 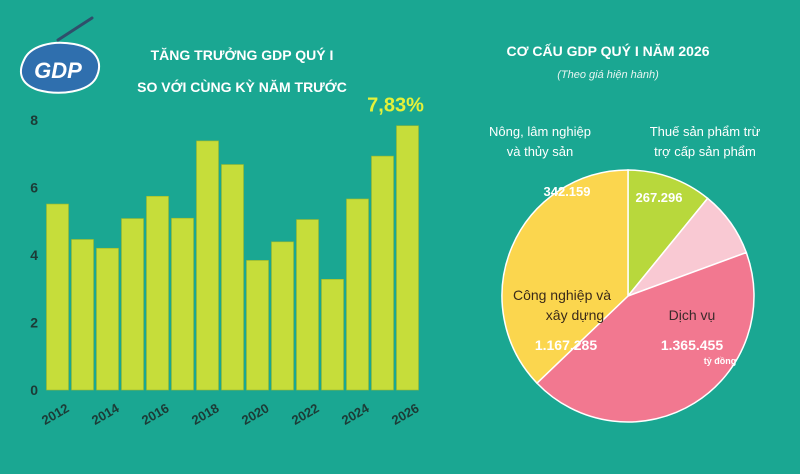 What do you see at coordinates (82, 315) in the screenshot?
I see `bar-2013` at bounding box center [82, 315].